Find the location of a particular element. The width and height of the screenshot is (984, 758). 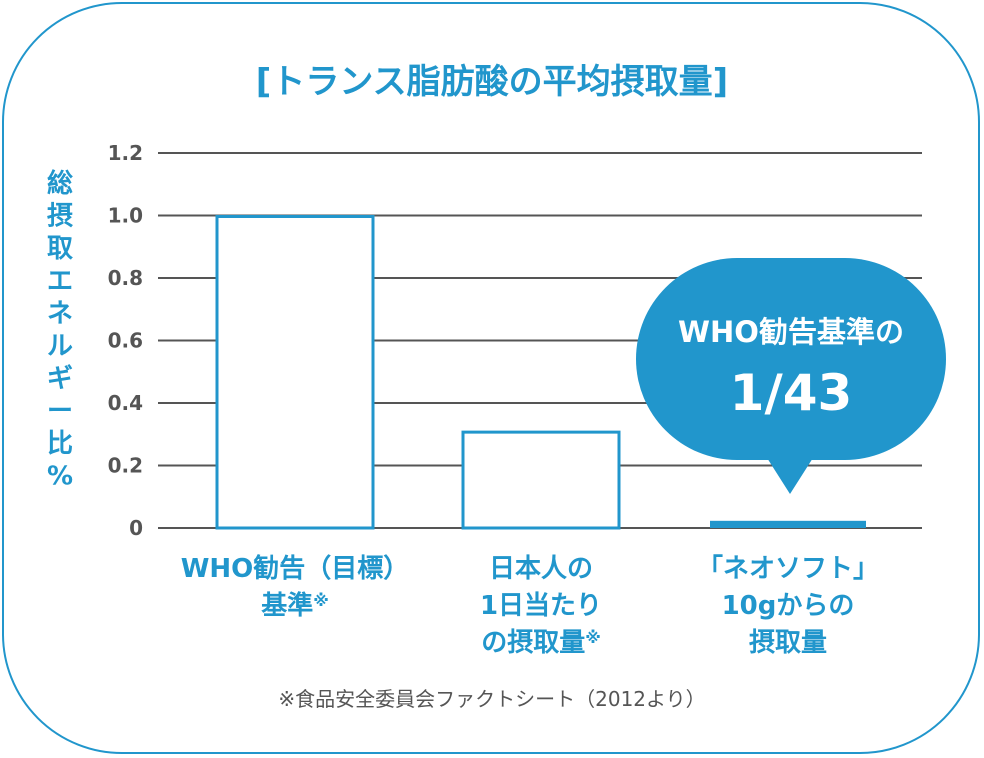

callout-bubble-body is located at coordinates (791, 359).